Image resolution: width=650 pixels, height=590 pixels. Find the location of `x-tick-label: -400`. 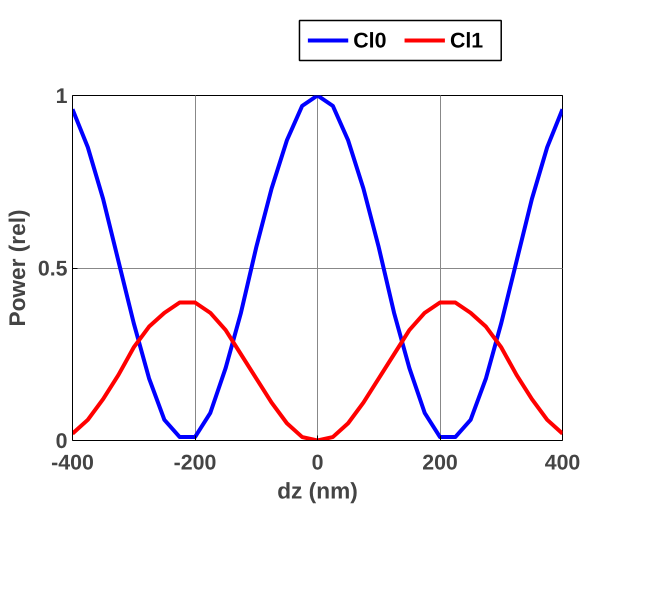

x-tick-label: -400 is located at coordinates (72, 462).